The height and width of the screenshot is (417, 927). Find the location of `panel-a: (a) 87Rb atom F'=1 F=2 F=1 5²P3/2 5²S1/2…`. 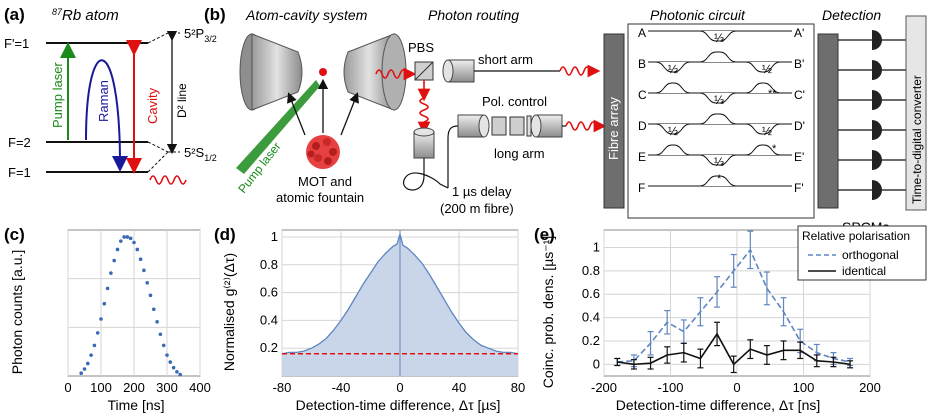

panel-a: (a) 87Rb atom F'=1 F=2 F=1 5²P3/2 5²S1/2… is located at coordinates (110, 95).